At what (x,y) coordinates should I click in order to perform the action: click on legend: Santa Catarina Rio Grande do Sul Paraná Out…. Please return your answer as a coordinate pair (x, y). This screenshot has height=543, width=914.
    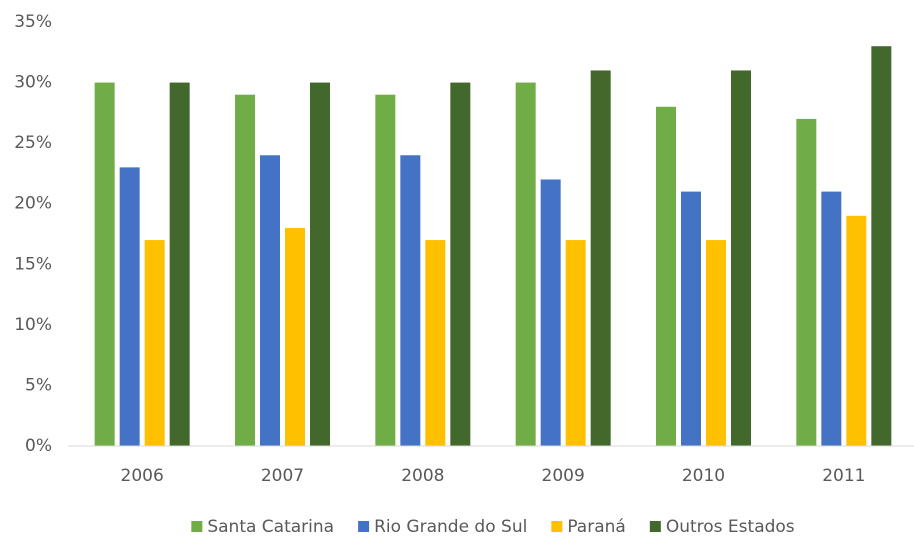
    Looking at the image, I should click on (493, 527).